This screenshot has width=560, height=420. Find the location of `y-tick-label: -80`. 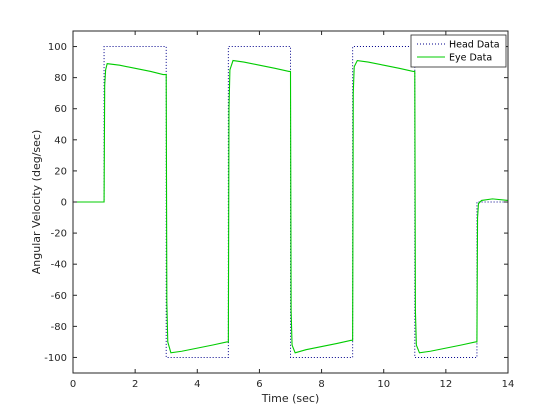

y-tick-label: -80 is located at coordinates (59, 327).